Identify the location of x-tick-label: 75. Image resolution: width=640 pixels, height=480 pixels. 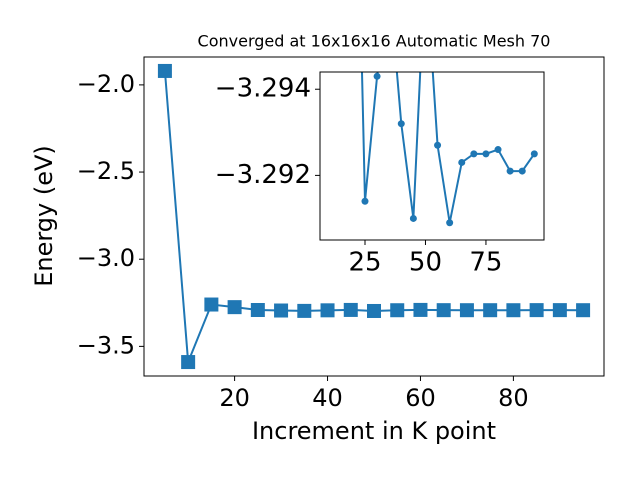
(485, 263).